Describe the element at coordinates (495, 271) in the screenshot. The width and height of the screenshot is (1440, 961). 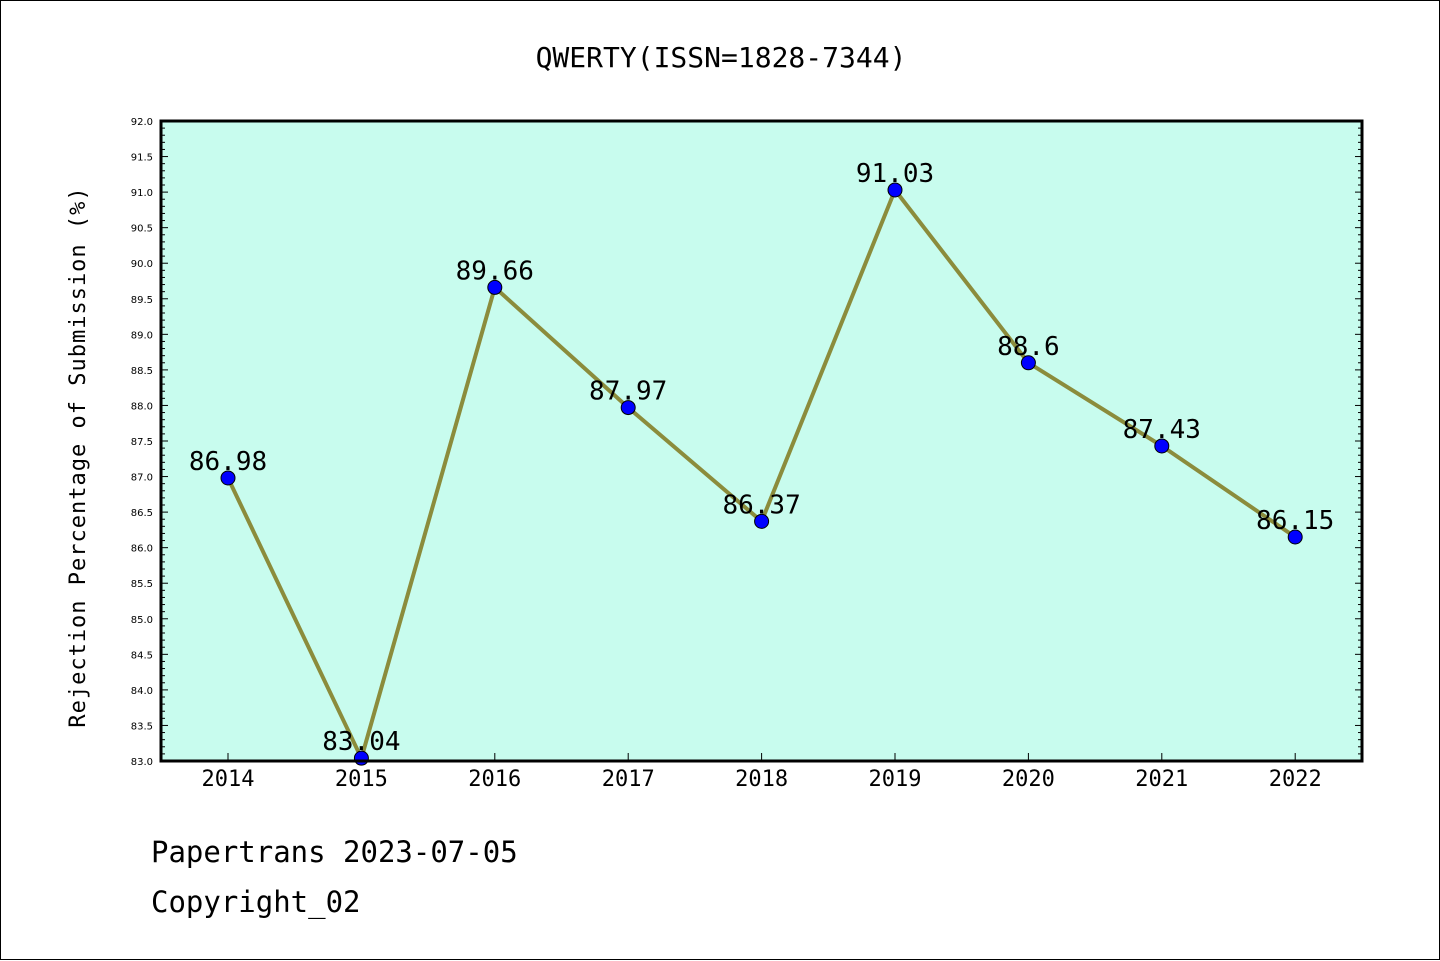
I see `data-label: 89.66` at that location.